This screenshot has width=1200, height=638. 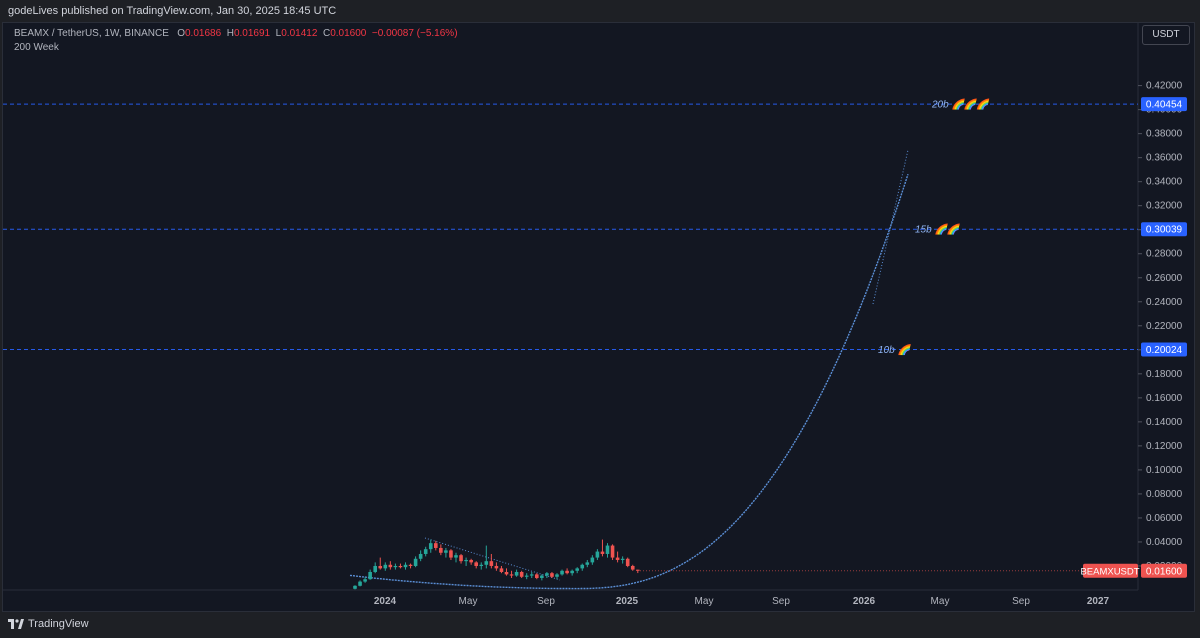 I want to click on close-label: C, so click(x=326, y=33).